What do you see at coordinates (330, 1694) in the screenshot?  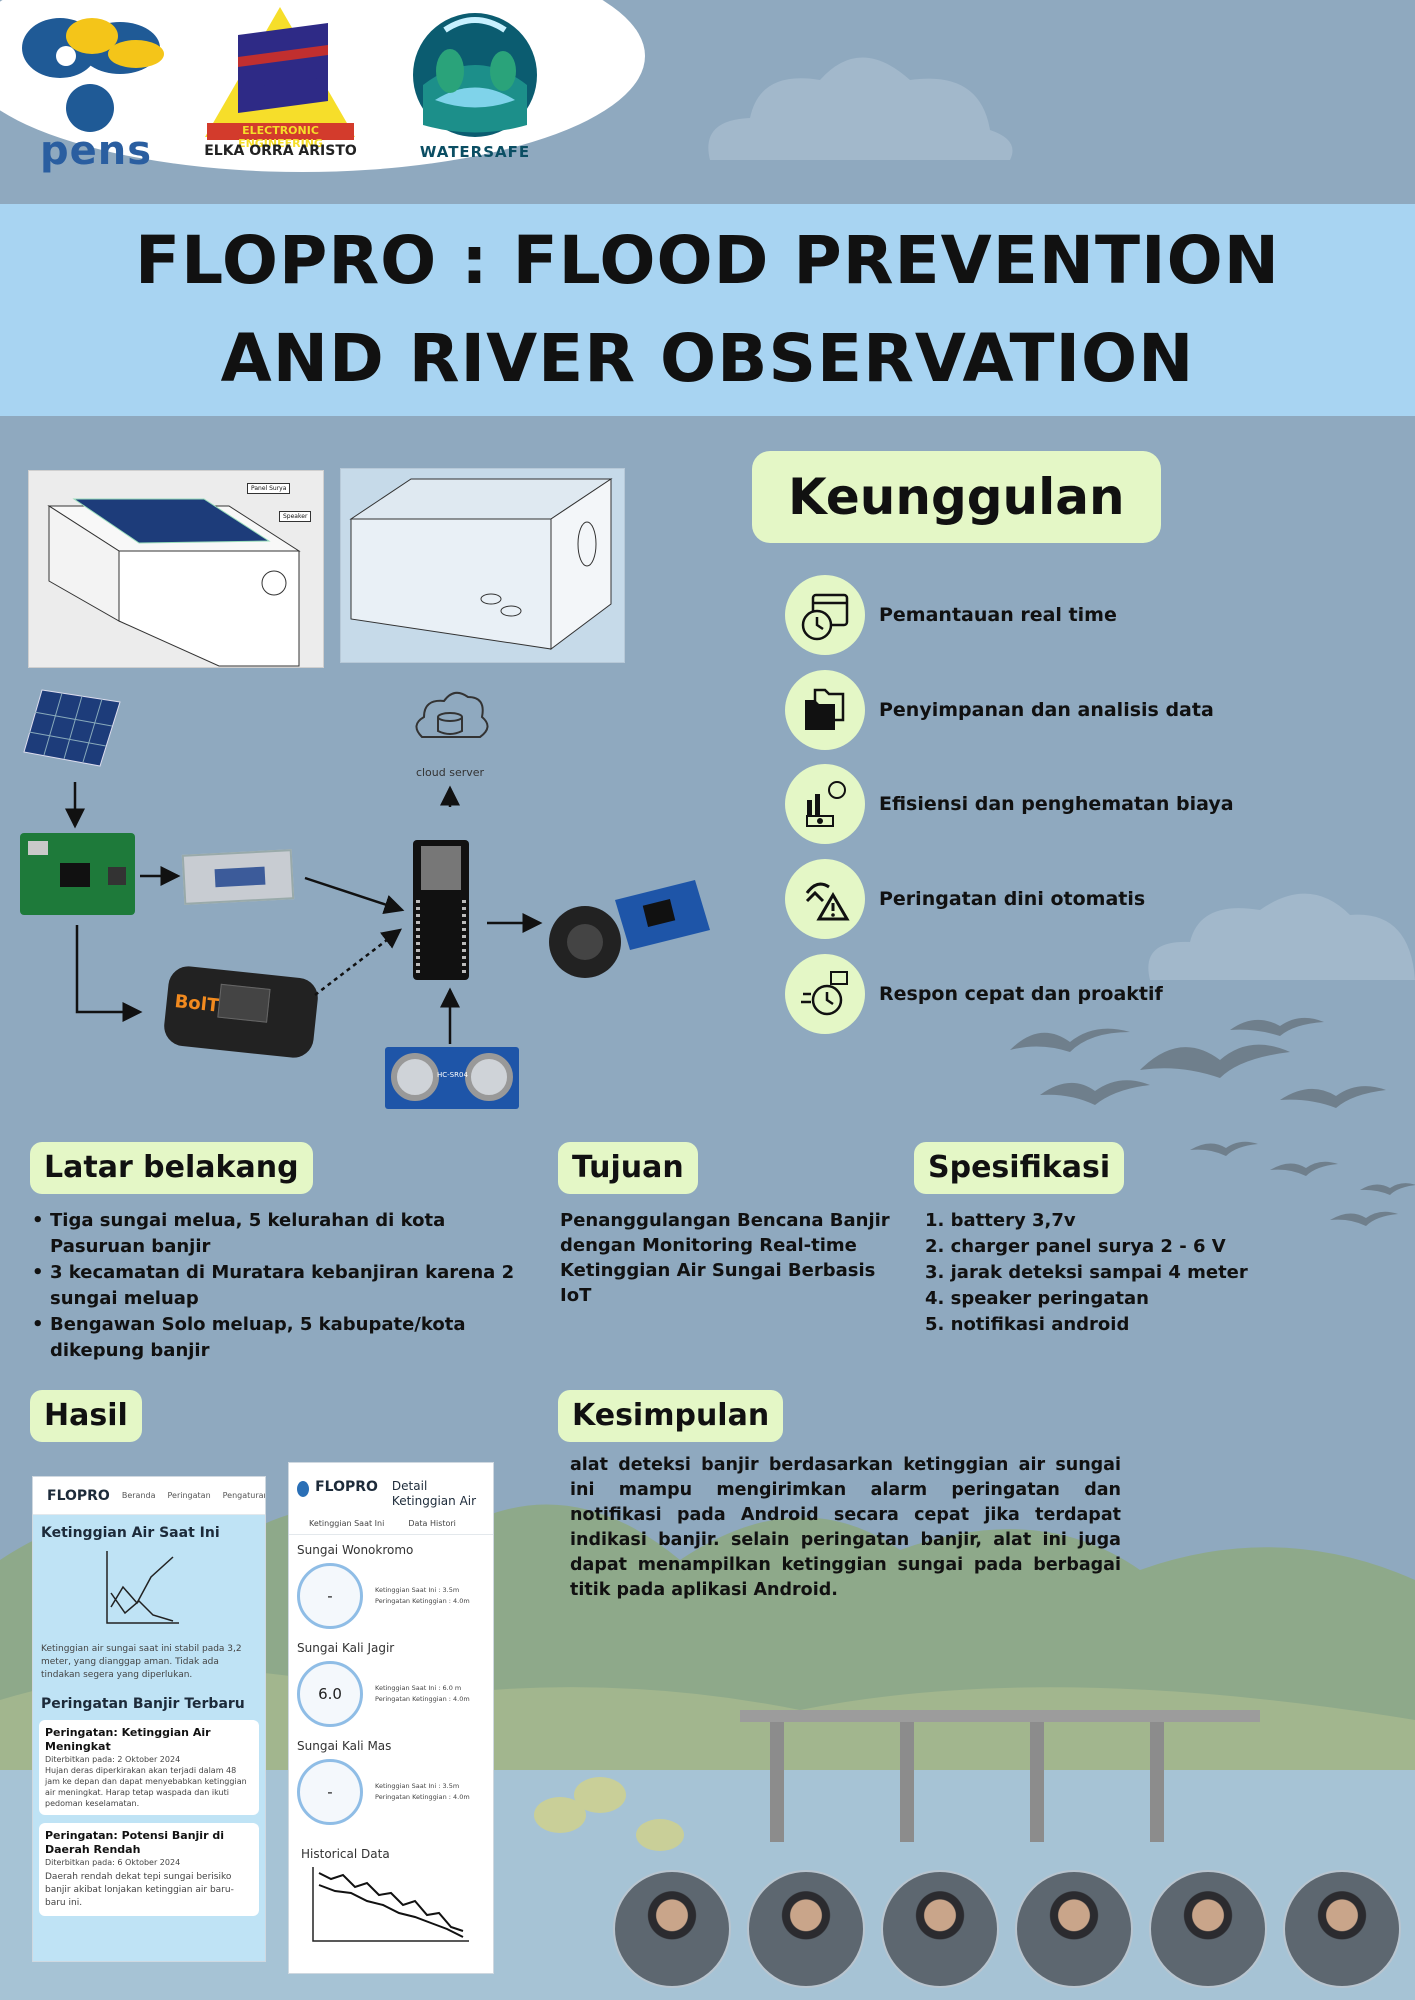 I see `level-gauge: 6.0` at bounding box center [330, 1694].